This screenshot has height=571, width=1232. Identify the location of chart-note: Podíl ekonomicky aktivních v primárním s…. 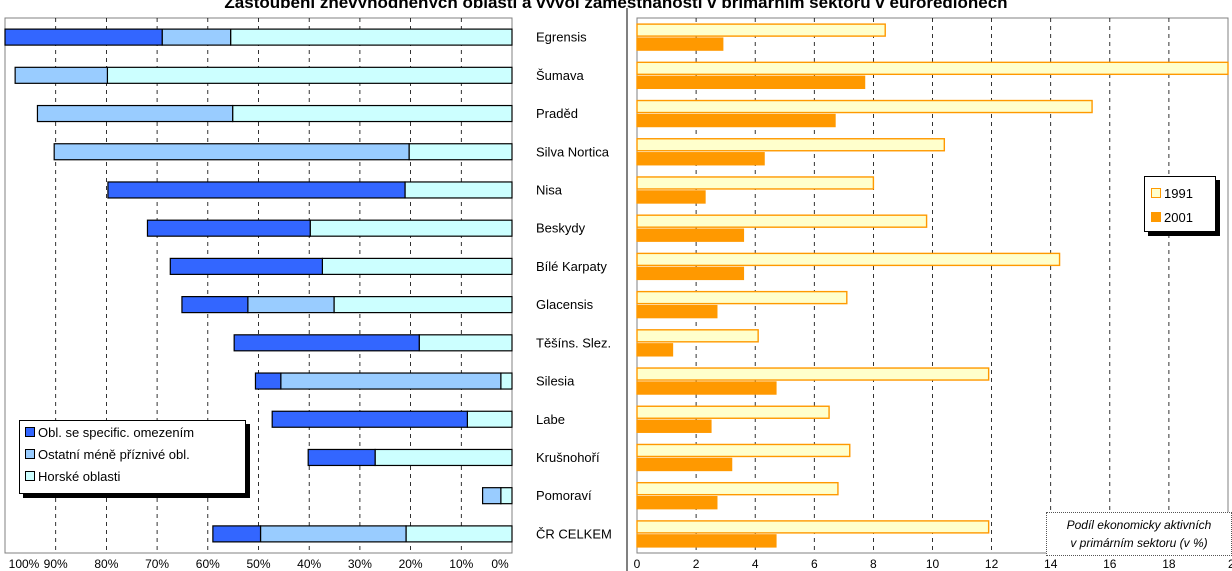
(1139, 534).